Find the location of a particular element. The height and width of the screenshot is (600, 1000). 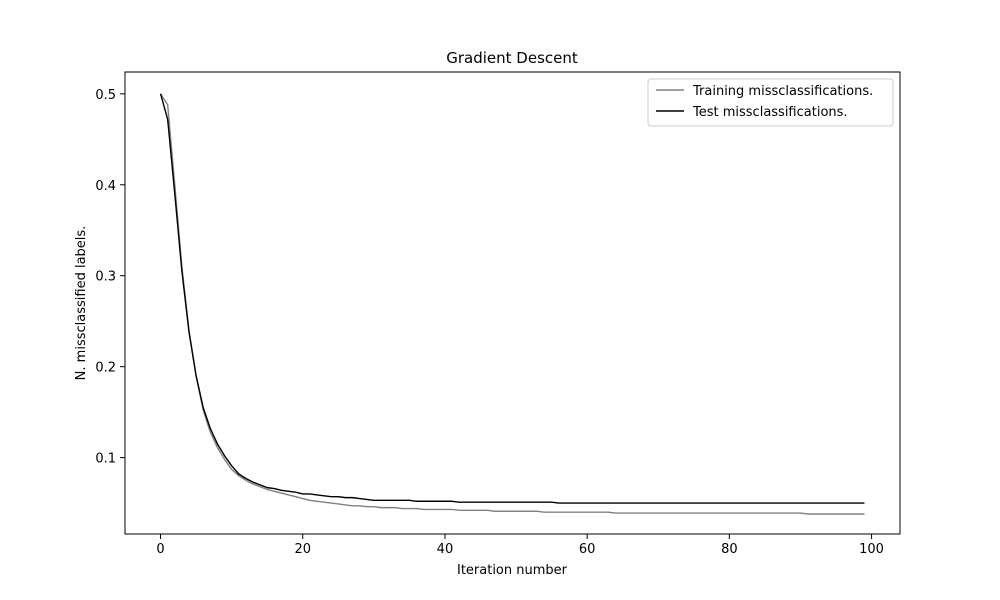

y-tick-label: 0.5 is located at coordinates (105, 95).